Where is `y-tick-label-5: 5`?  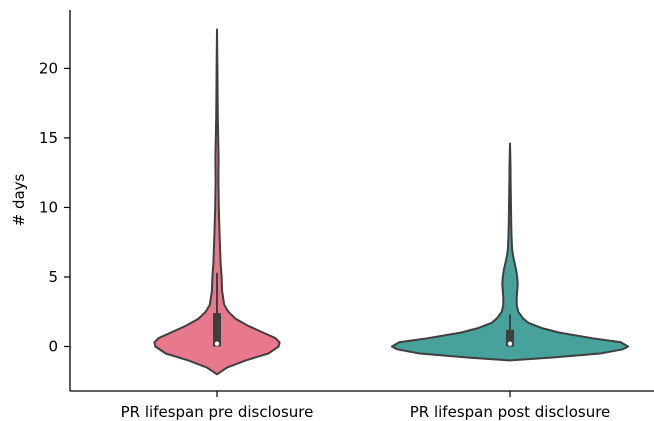
y-tick-label-5: 5 is located at coordinates (53, 277).